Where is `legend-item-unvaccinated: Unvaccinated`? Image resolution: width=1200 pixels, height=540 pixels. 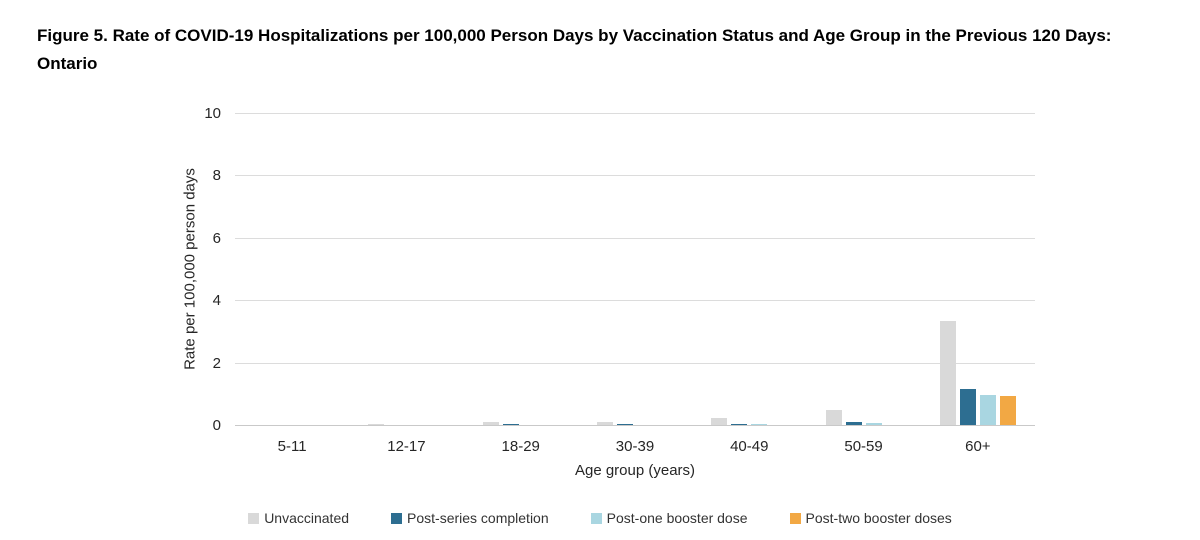
legend-item-unvaccinated: Unvaccinated is located at coordinates (298, 518).